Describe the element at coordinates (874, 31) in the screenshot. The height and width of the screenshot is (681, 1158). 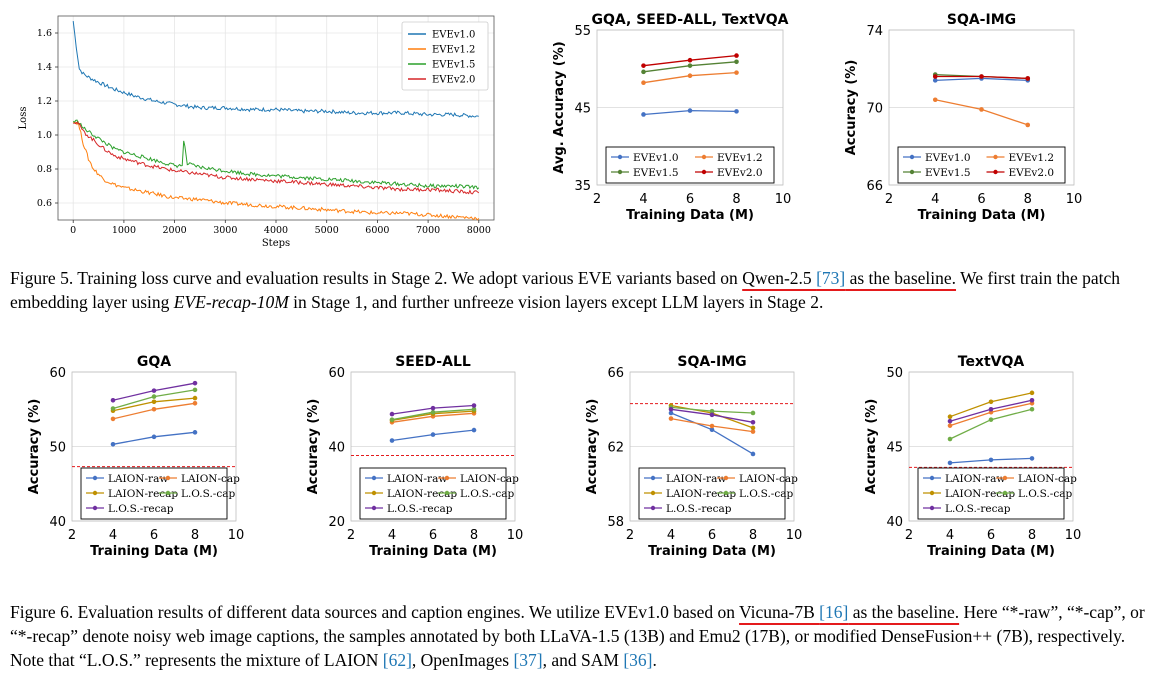
I see `y-tick-label: 74` at that location.